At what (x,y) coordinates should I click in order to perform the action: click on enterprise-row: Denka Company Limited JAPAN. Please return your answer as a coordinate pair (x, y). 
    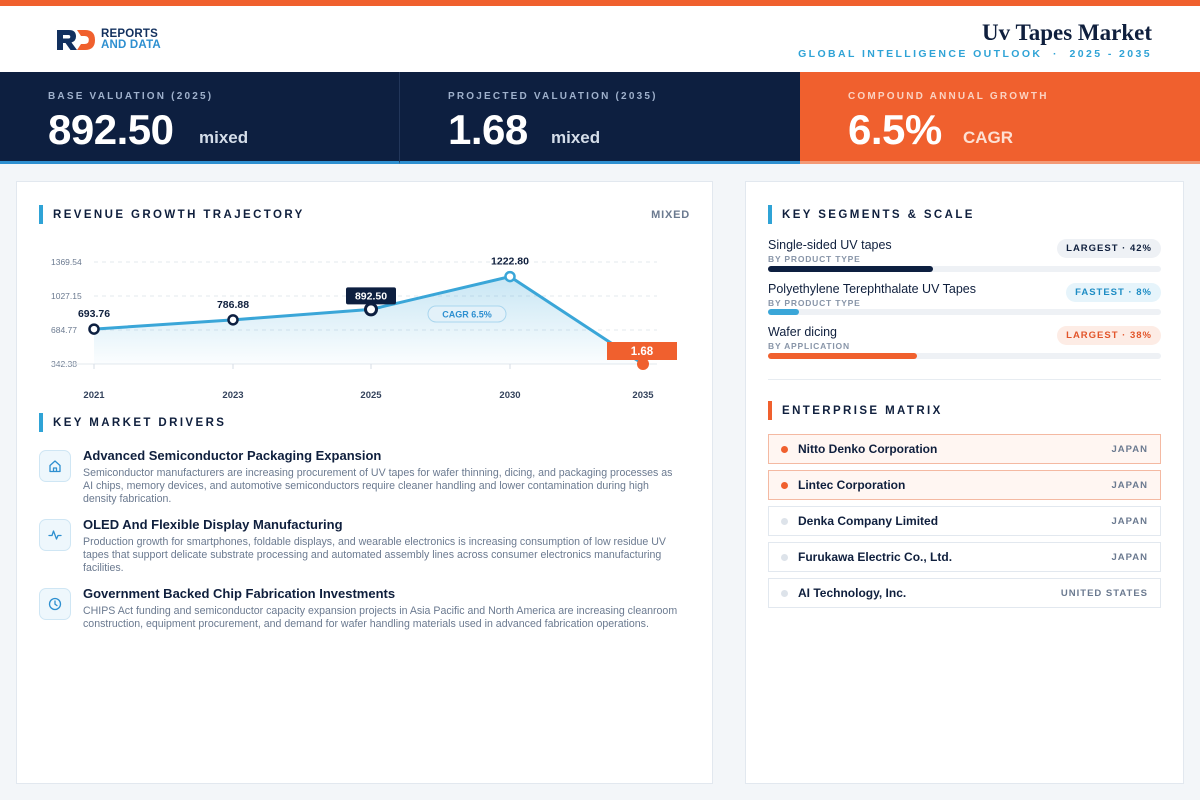
    Looking at the image, I should click on (964, 521).